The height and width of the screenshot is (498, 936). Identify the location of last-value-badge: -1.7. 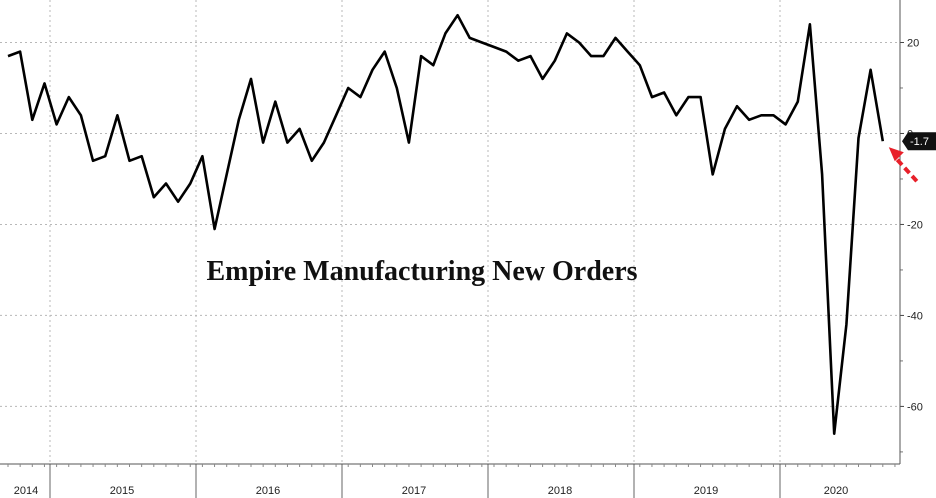
(919, 141).